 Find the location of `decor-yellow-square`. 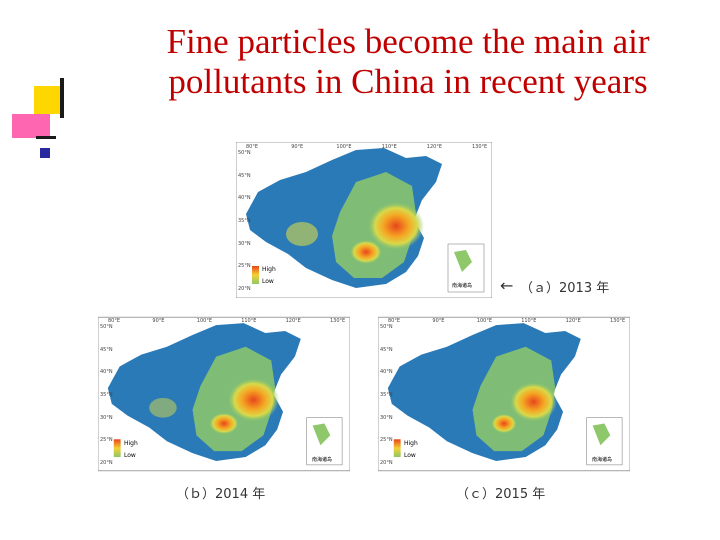

decor-yellow-square is located at coordinates (49, 100).